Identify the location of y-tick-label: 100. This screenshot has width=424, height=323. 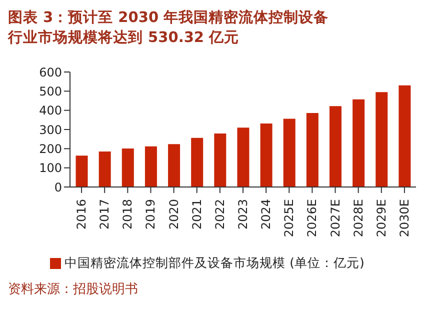
(50, 168).